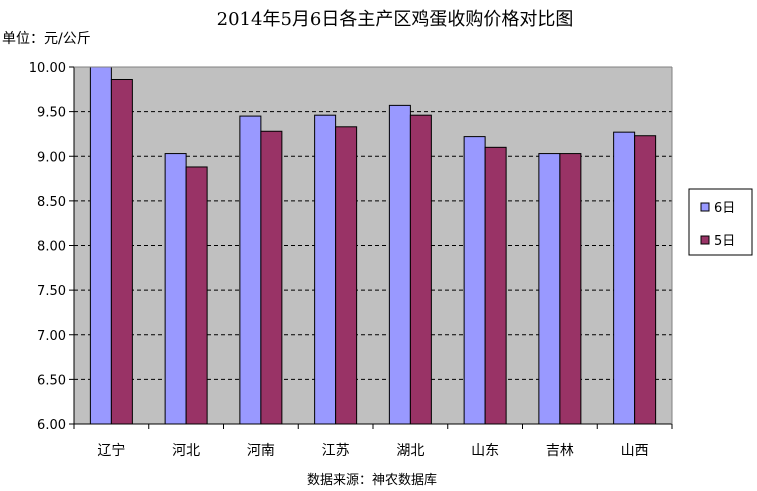 The width and height of the screenshot is (757, 491). What do you see at coordinates (372, 450) in the screenshot?
I see `x-category-labels: 辽宁 河北 河南 江苏 湖北 山东 吉林 山西` at bounding box center [372, 450].